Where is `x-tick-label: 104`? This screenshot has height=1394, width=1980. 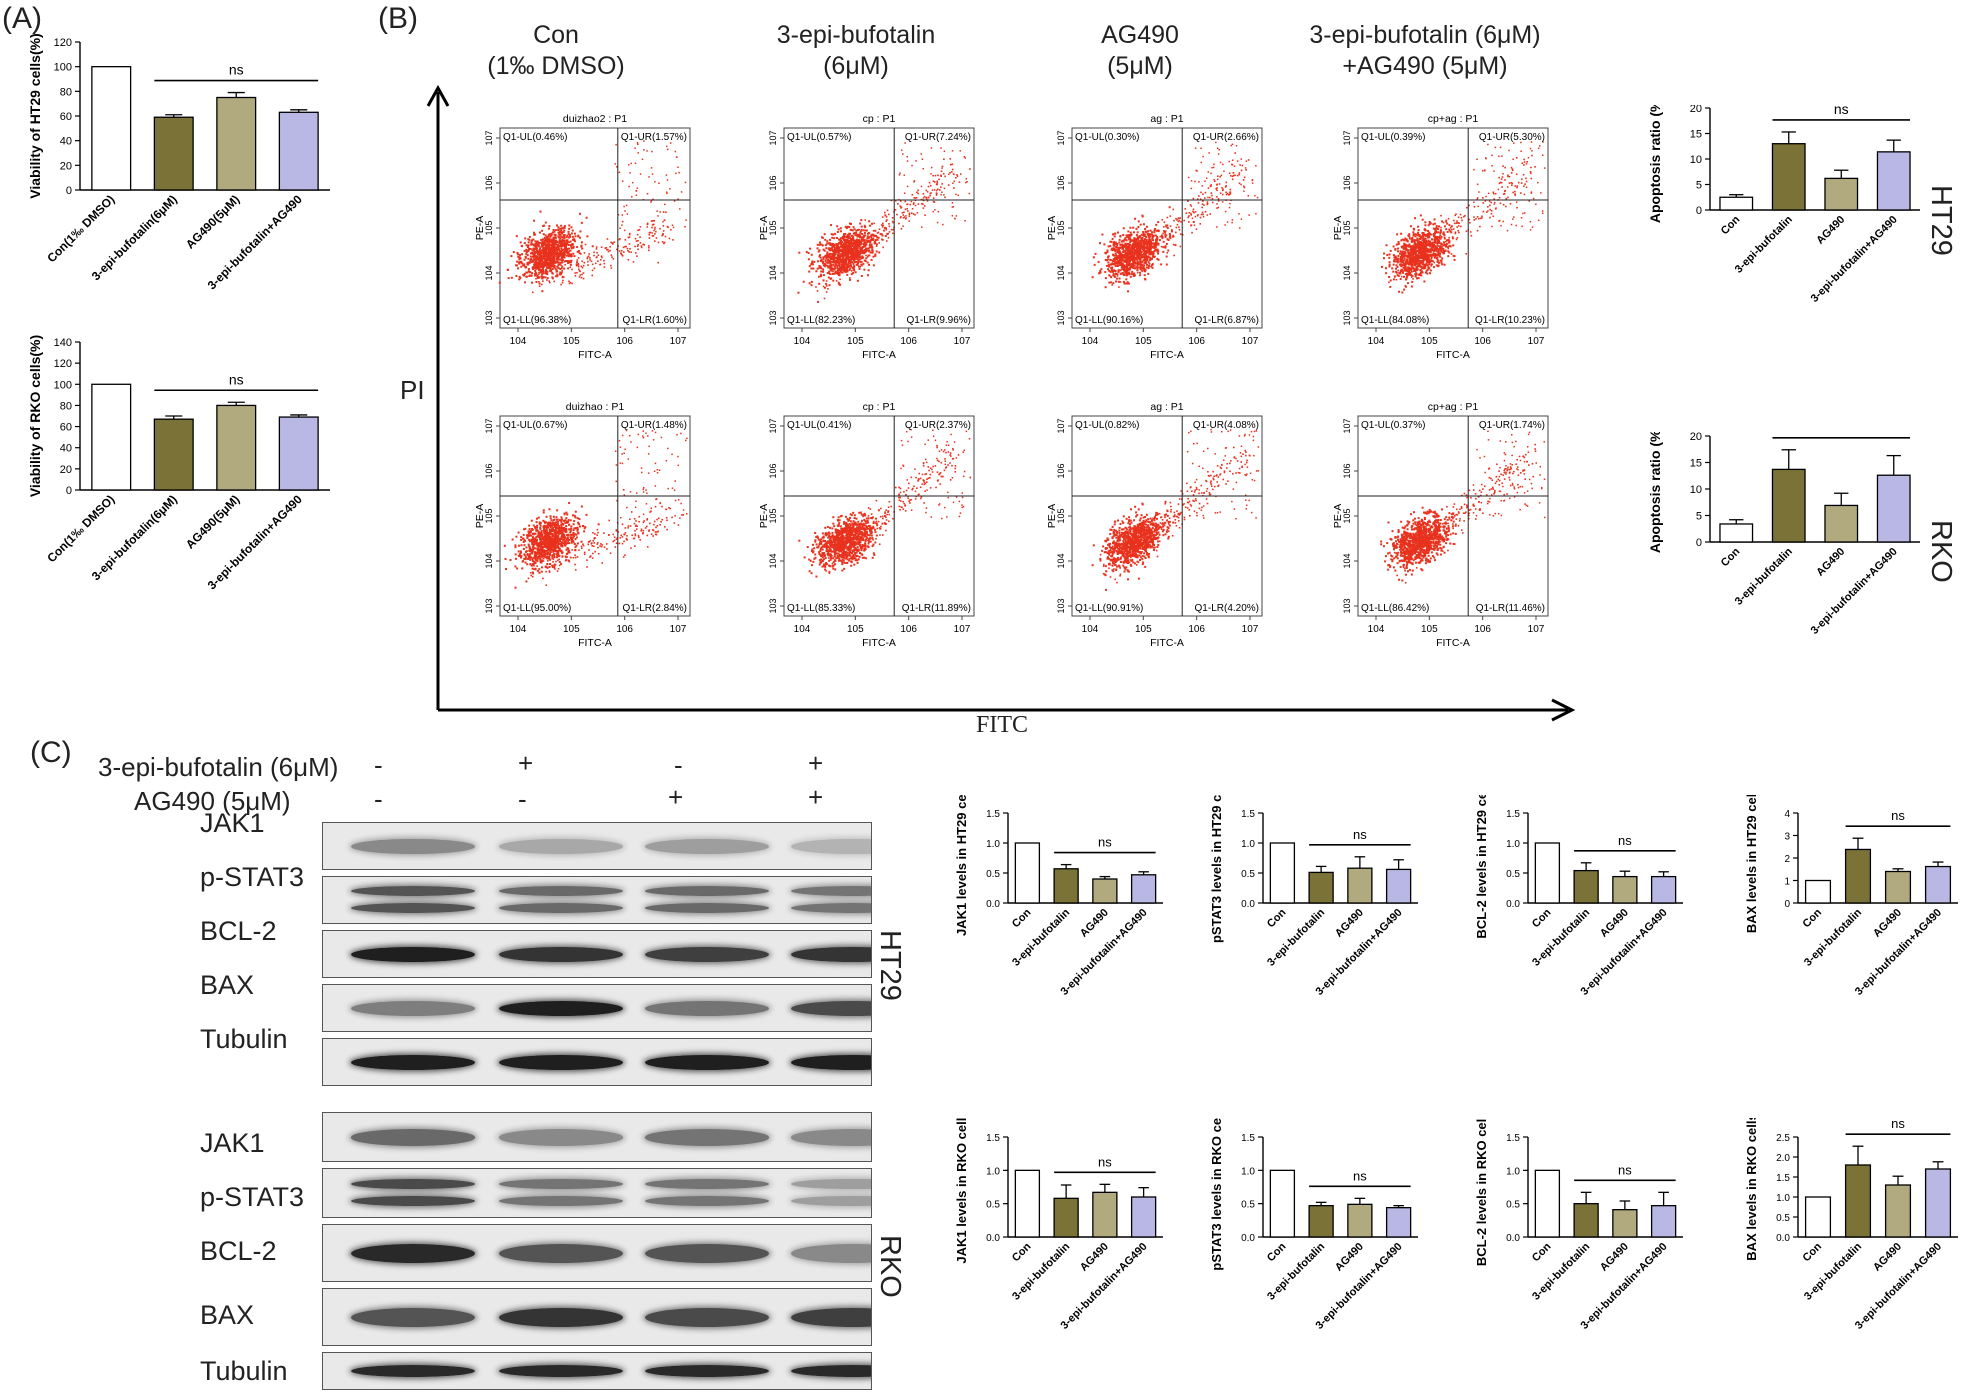 x-tick-label: 104 is located at coordinates (518, 341).